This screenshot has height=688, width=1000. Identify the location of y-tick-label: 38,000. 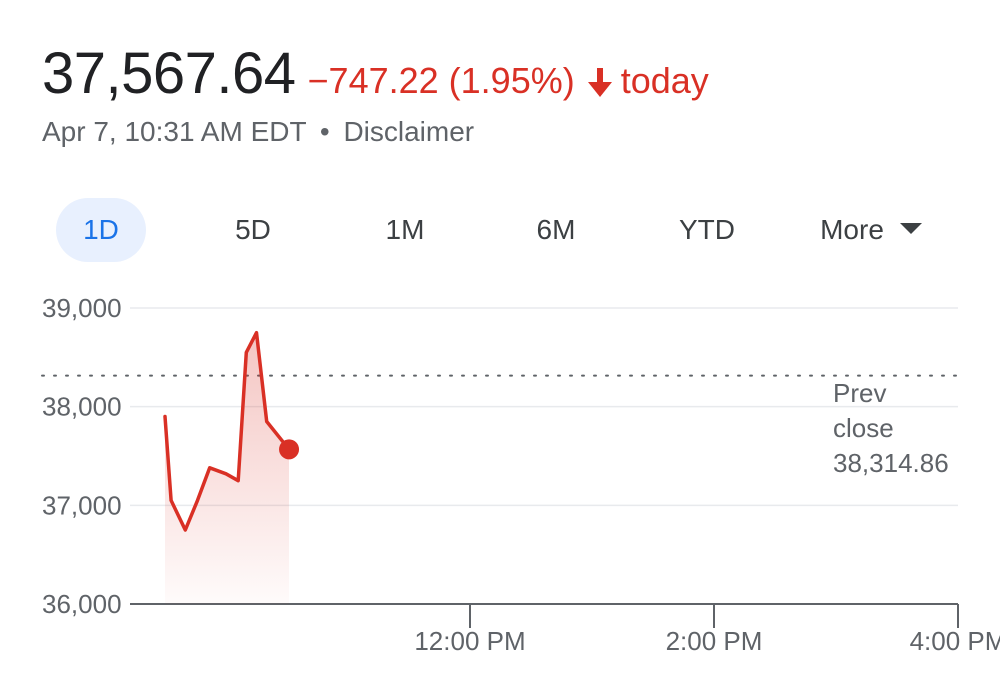
(82, 407).